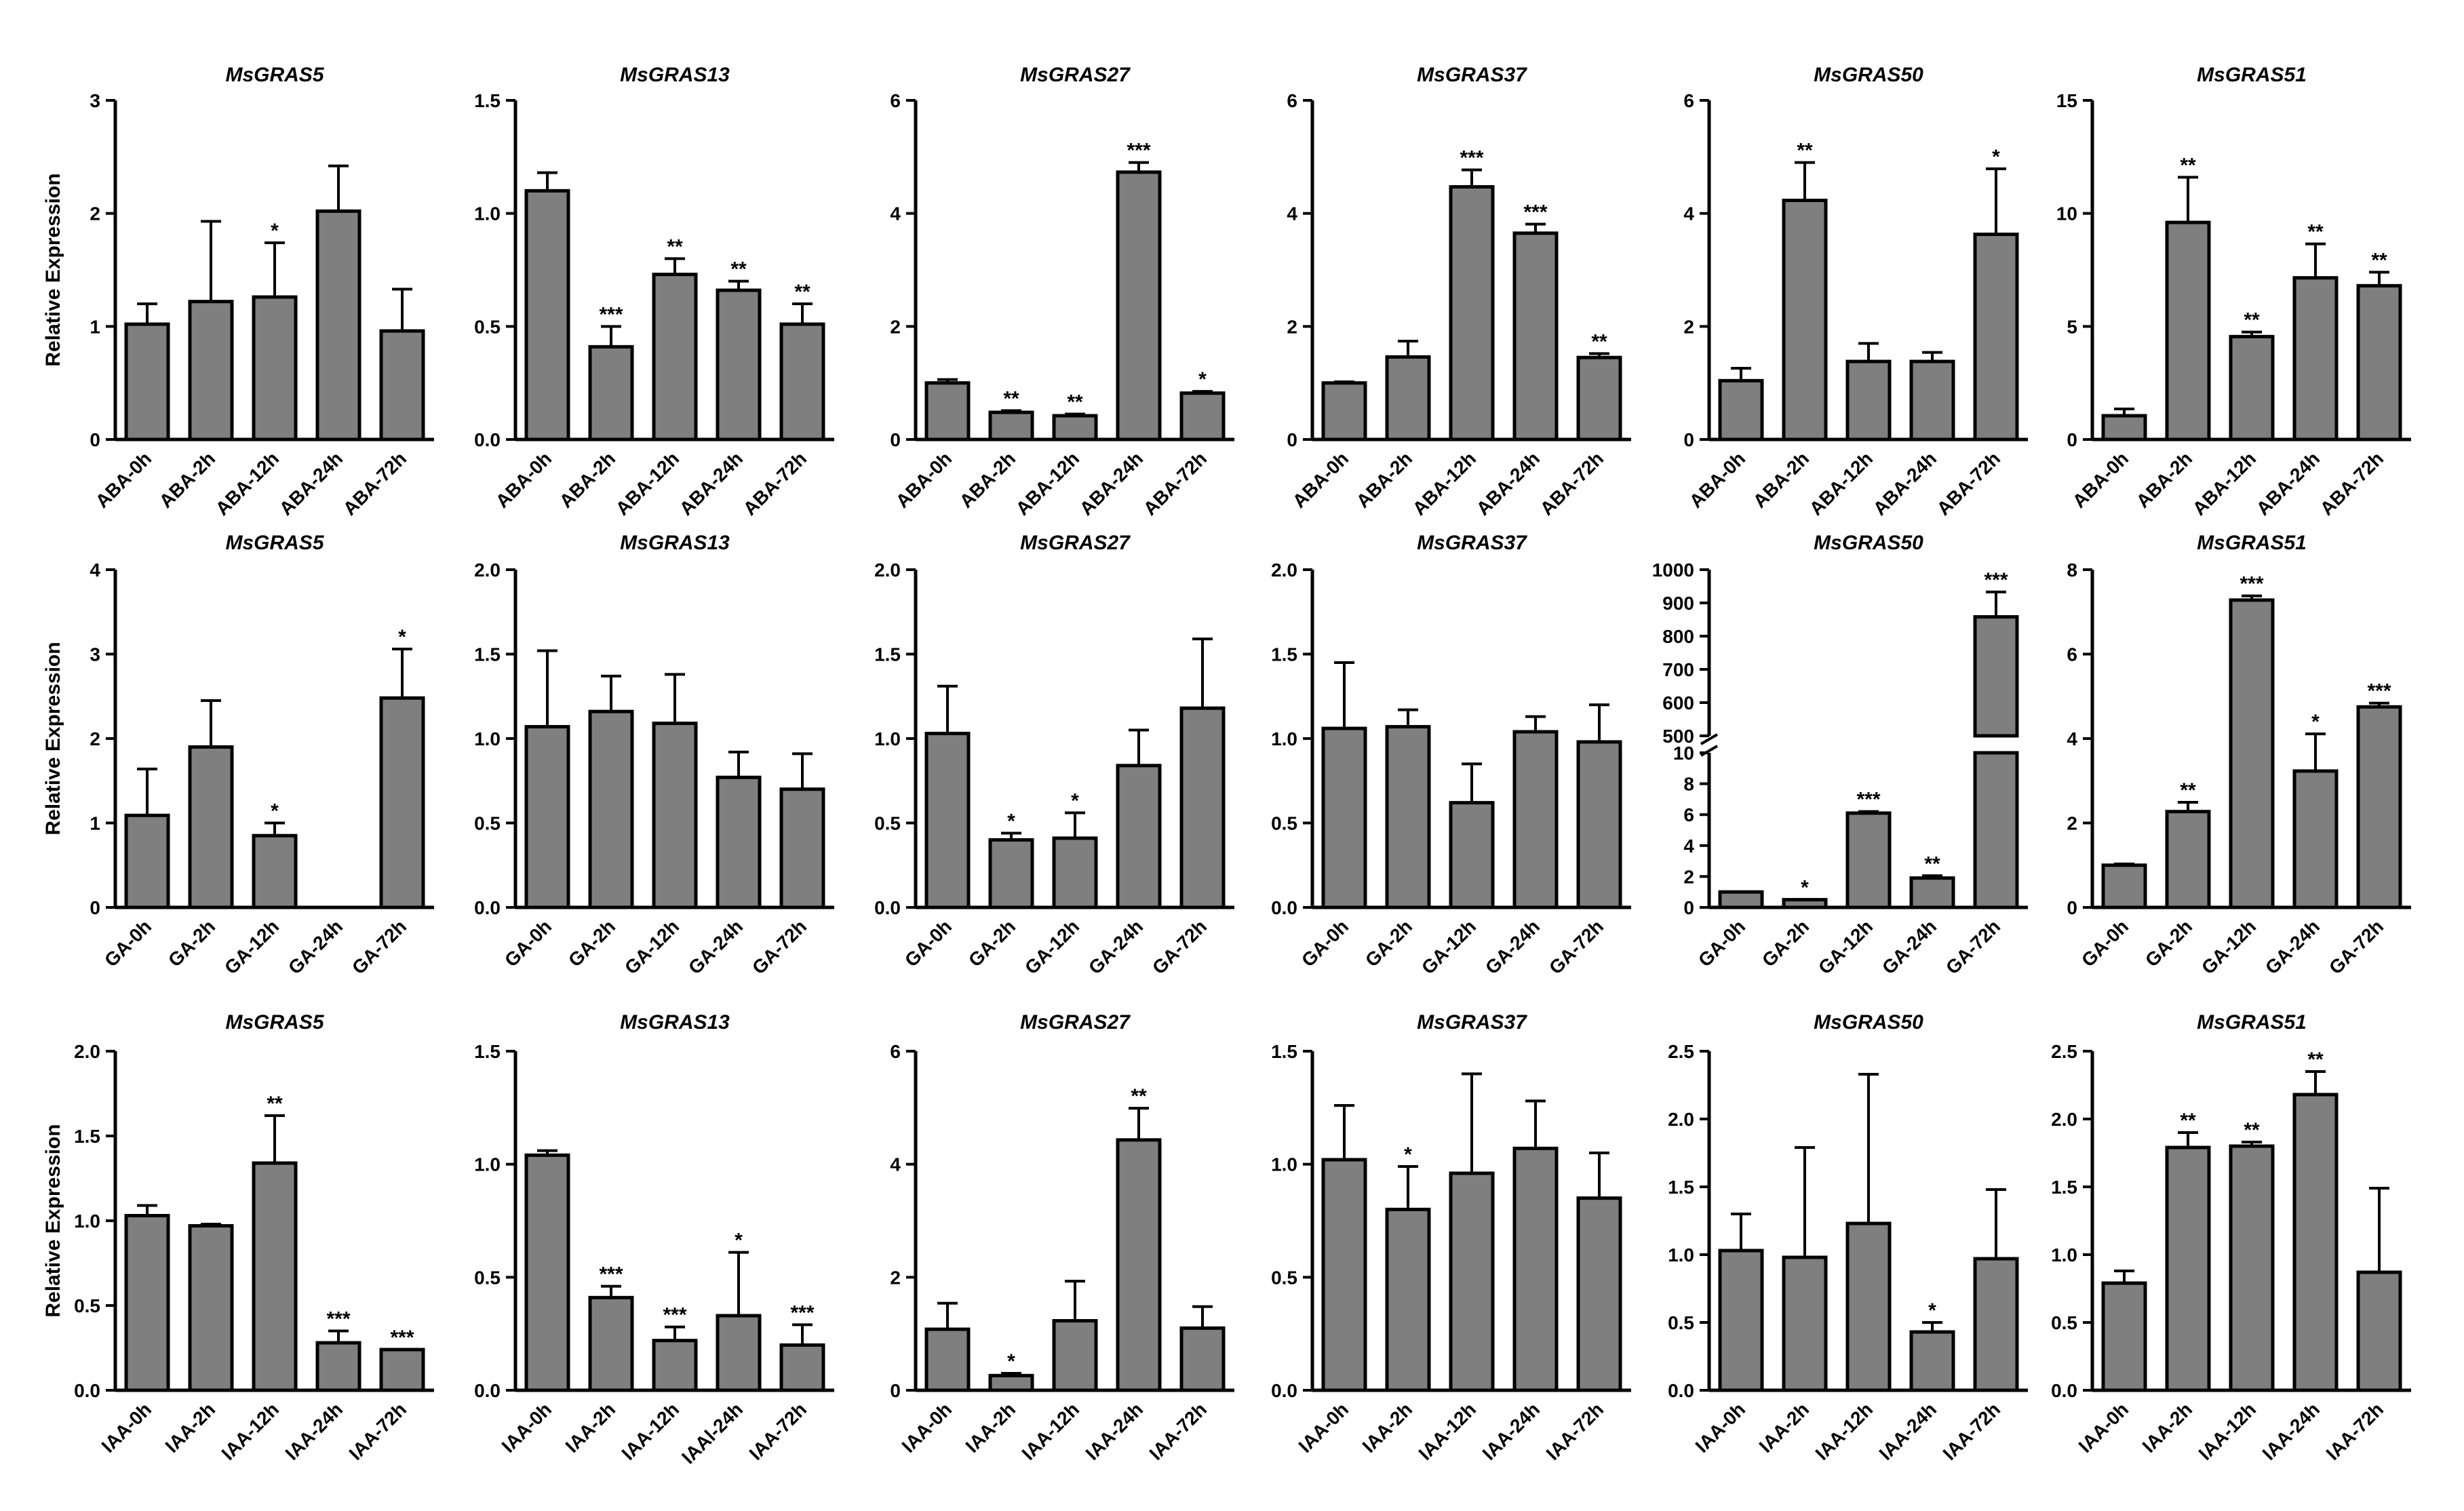 This screenshot has width=2464, height=1511. What do you see at coordinates (524, 480) in the screenshot?
I see `x-tick-label: ABA-0h` at bounding box center [524, 480].